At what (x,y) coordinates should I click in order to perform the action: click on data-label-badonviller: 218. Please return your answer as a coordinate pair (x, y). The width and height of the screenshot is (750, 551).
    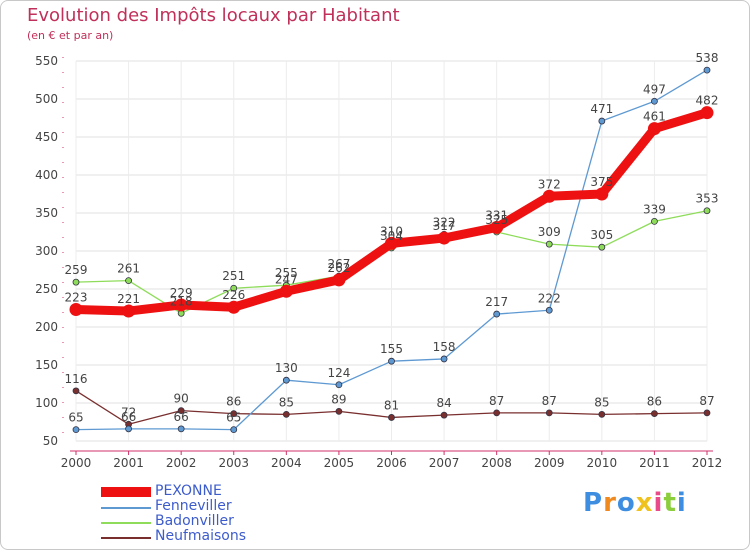
    Looking at the image, I should click on (181, 301).